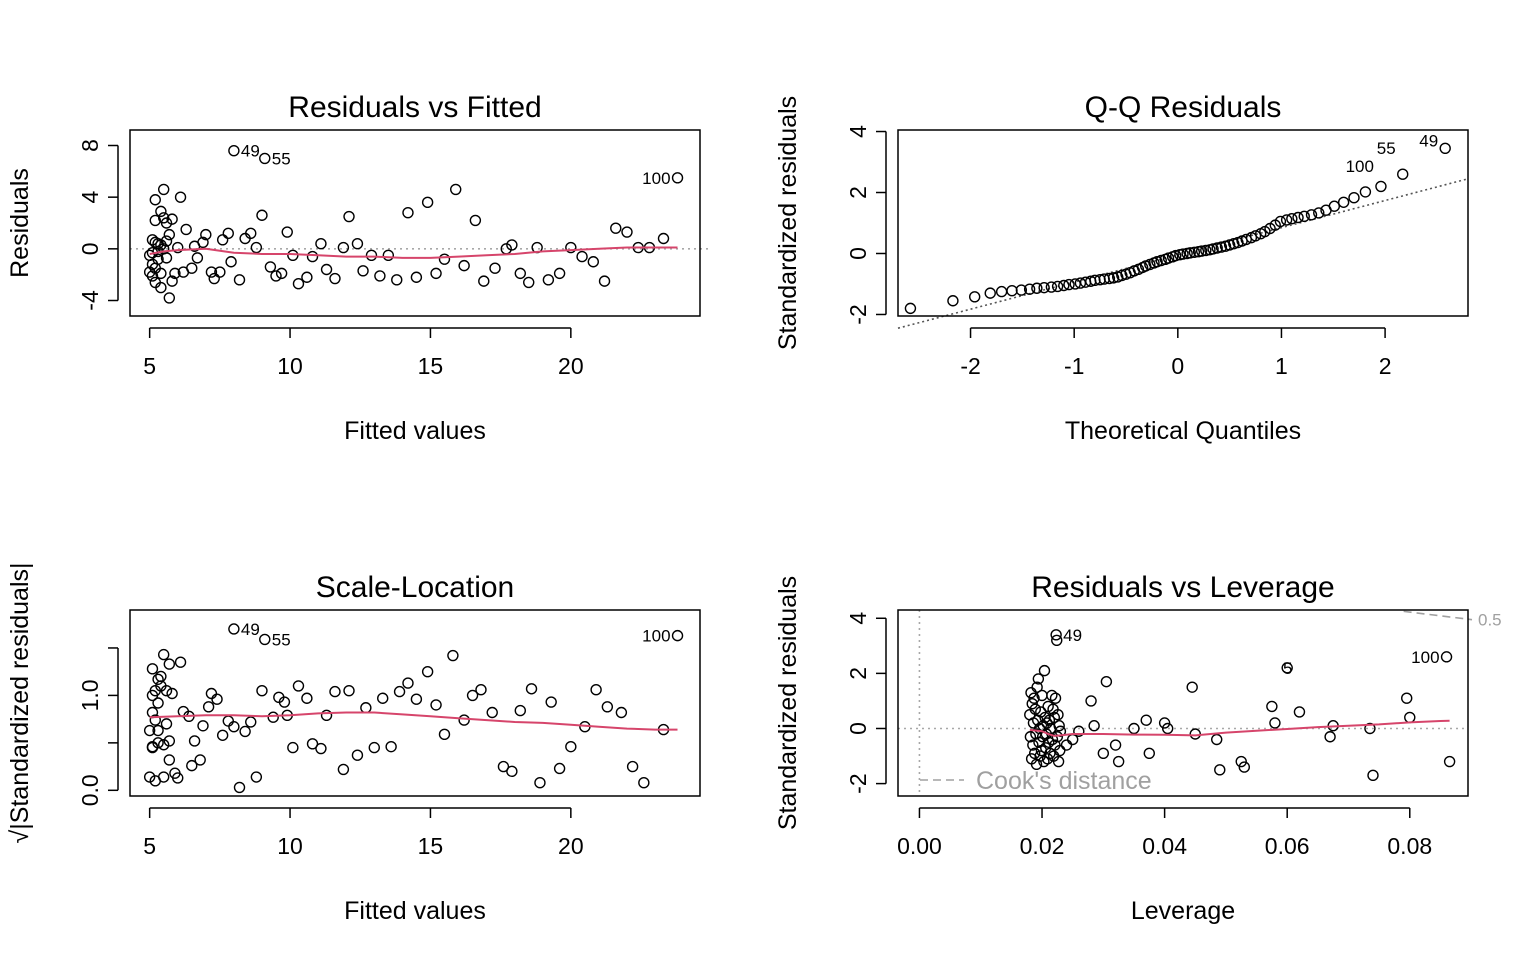 The width and height of the screenshot is (1536, 960). Describe the element at coordinates (571, 846) in the screenshot. I see `x-tick-label: 20` at that location.